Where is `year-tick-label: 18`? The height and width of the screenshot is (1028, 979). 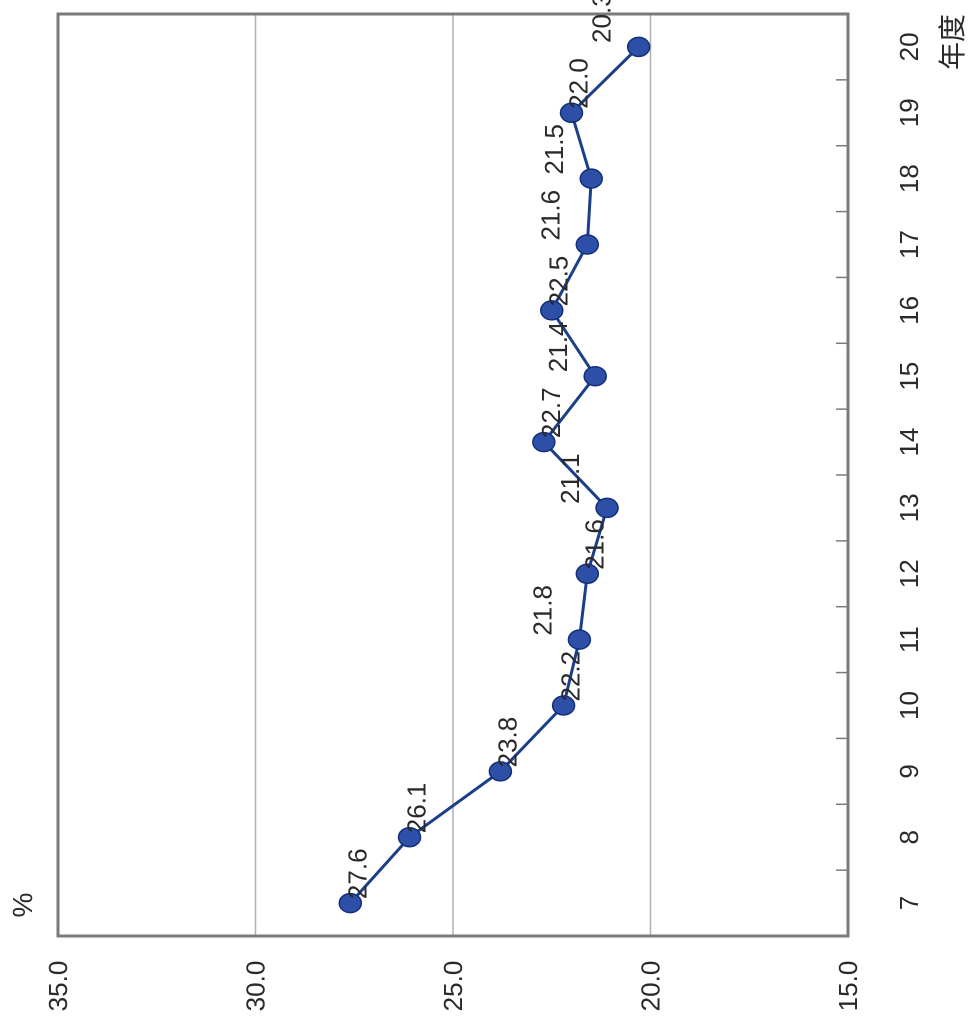
year-tick-label: 18 is located at coordinates (909, 178).